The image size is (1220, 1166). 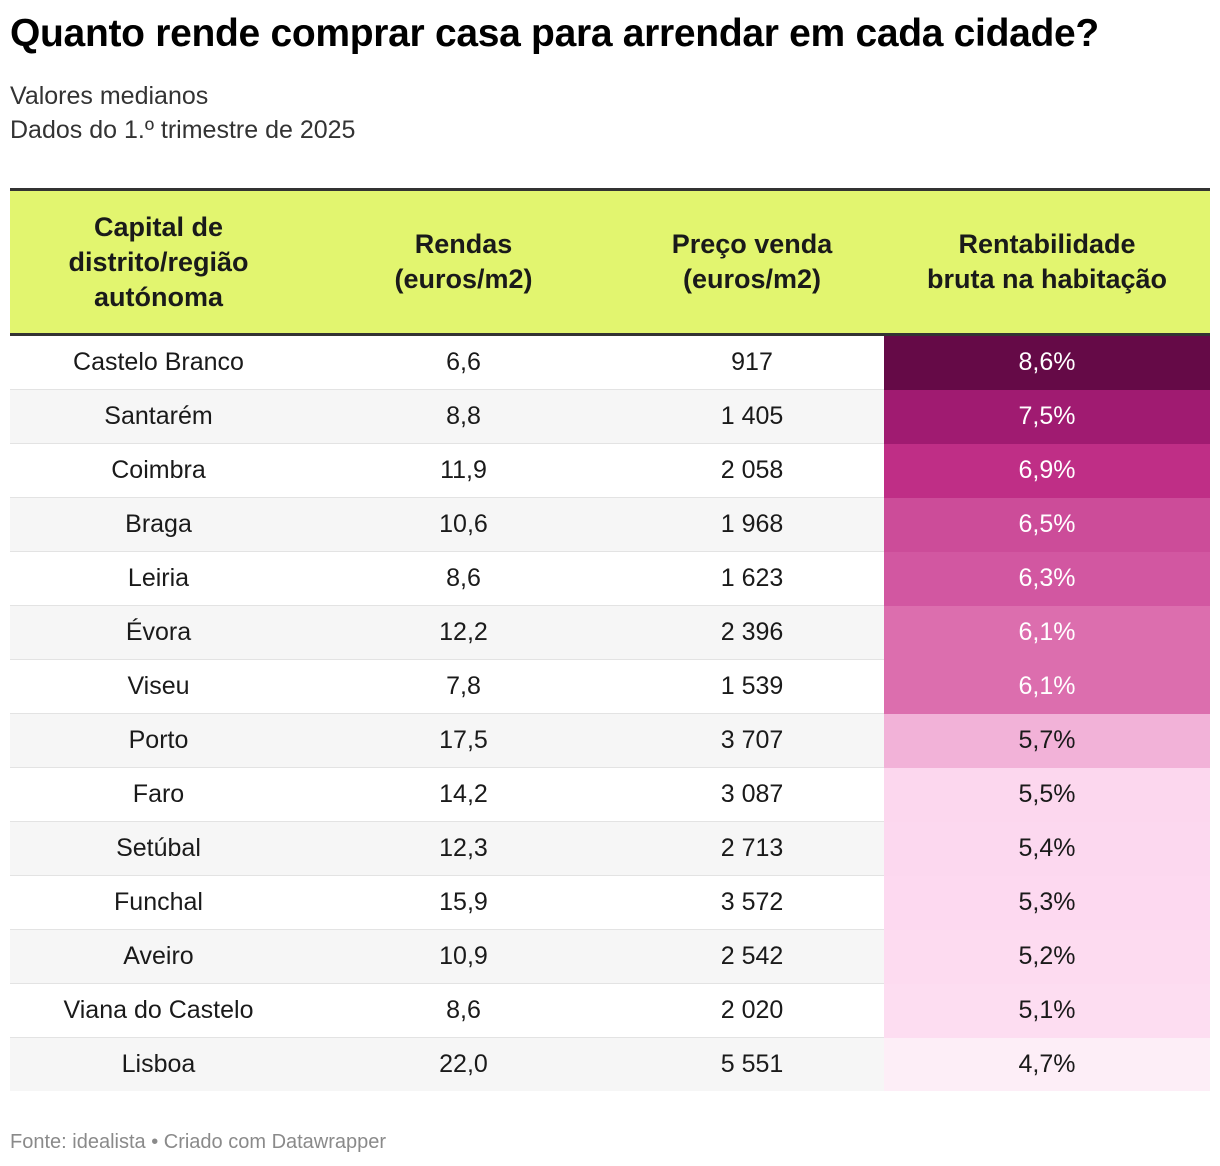 What do you see at coordinates (463, 848) in the screenshot?
I see `cell-rent: 12,3` at bounding box center [463, 848].